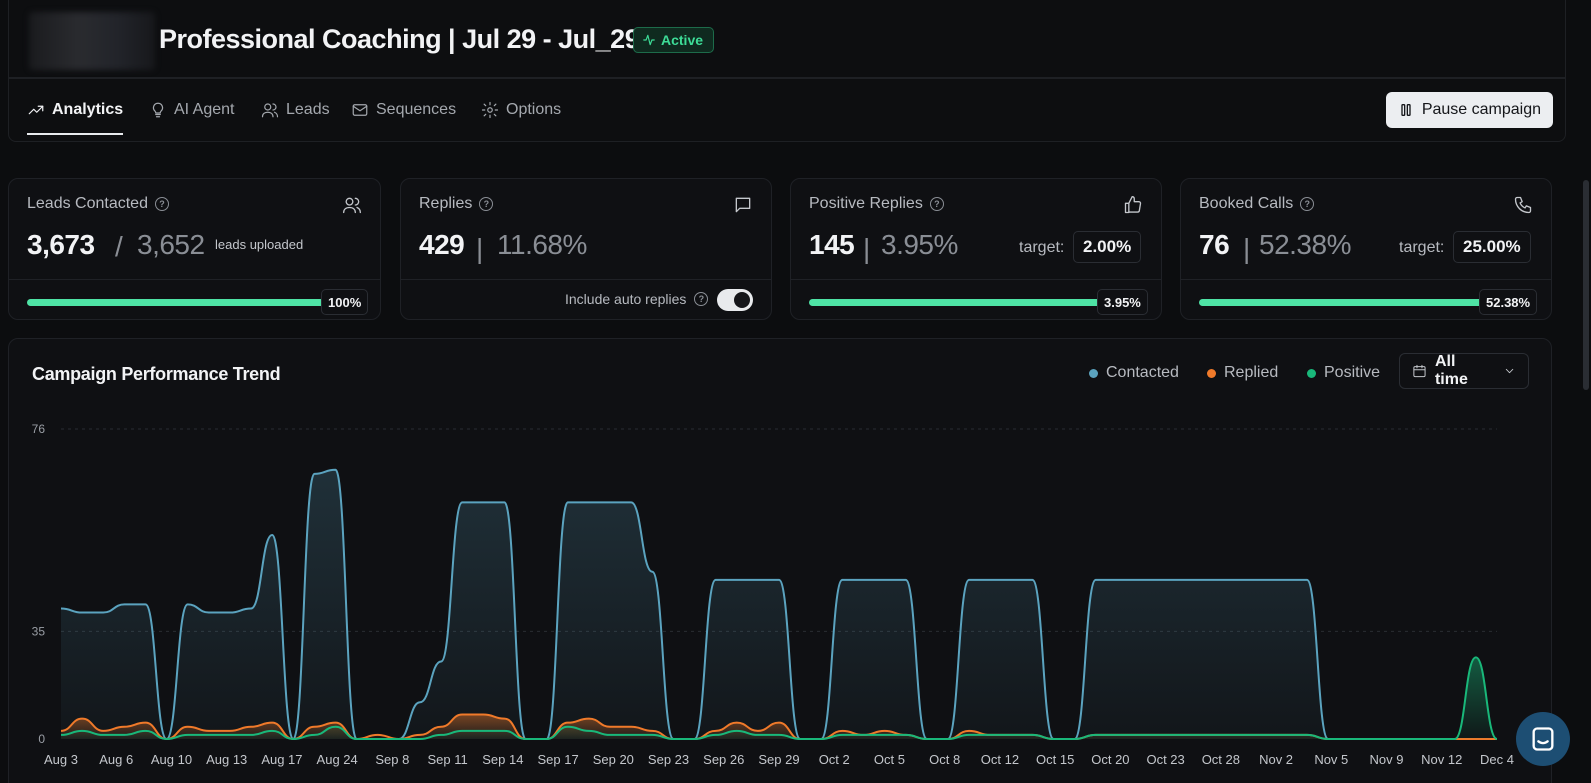 This screenshot has height=783, width=1591. Describe the element at coordinates (735, 300) in the screenshot. I see `auto-replies-toggle` at that location.